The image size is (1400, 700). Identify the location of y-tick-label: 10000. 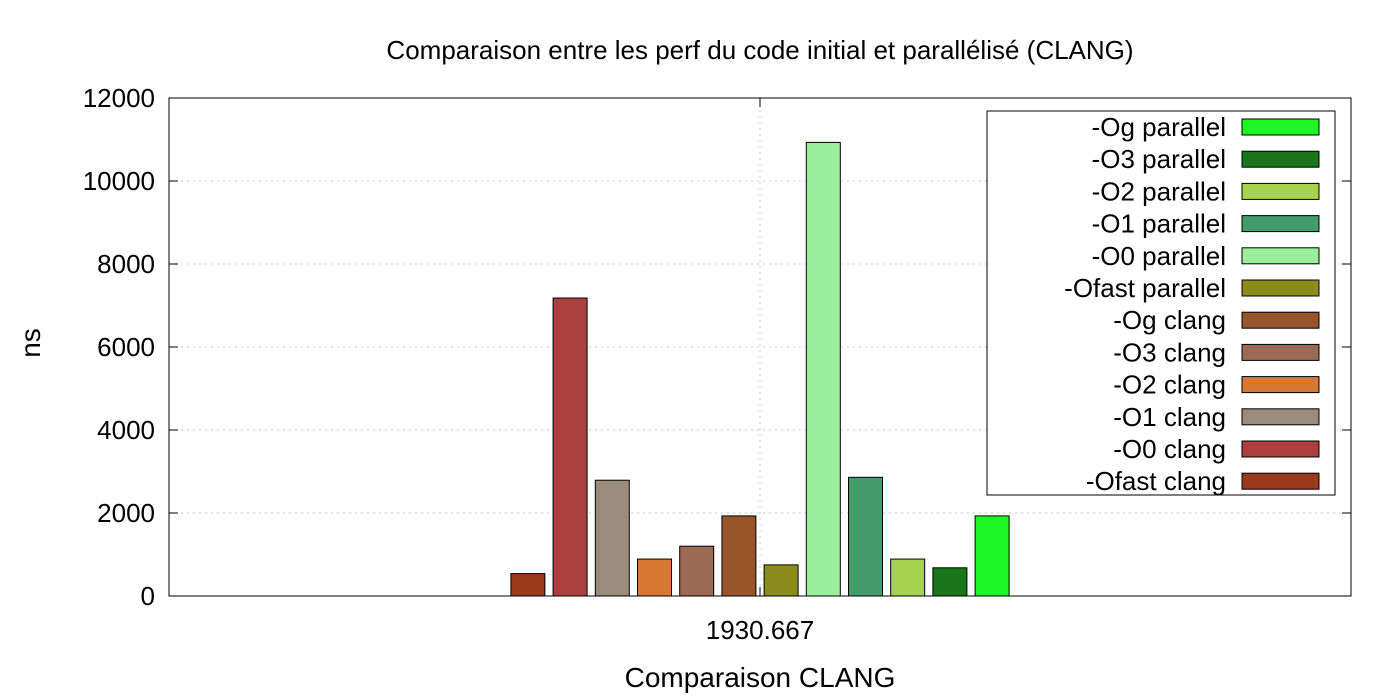
(119, 181).